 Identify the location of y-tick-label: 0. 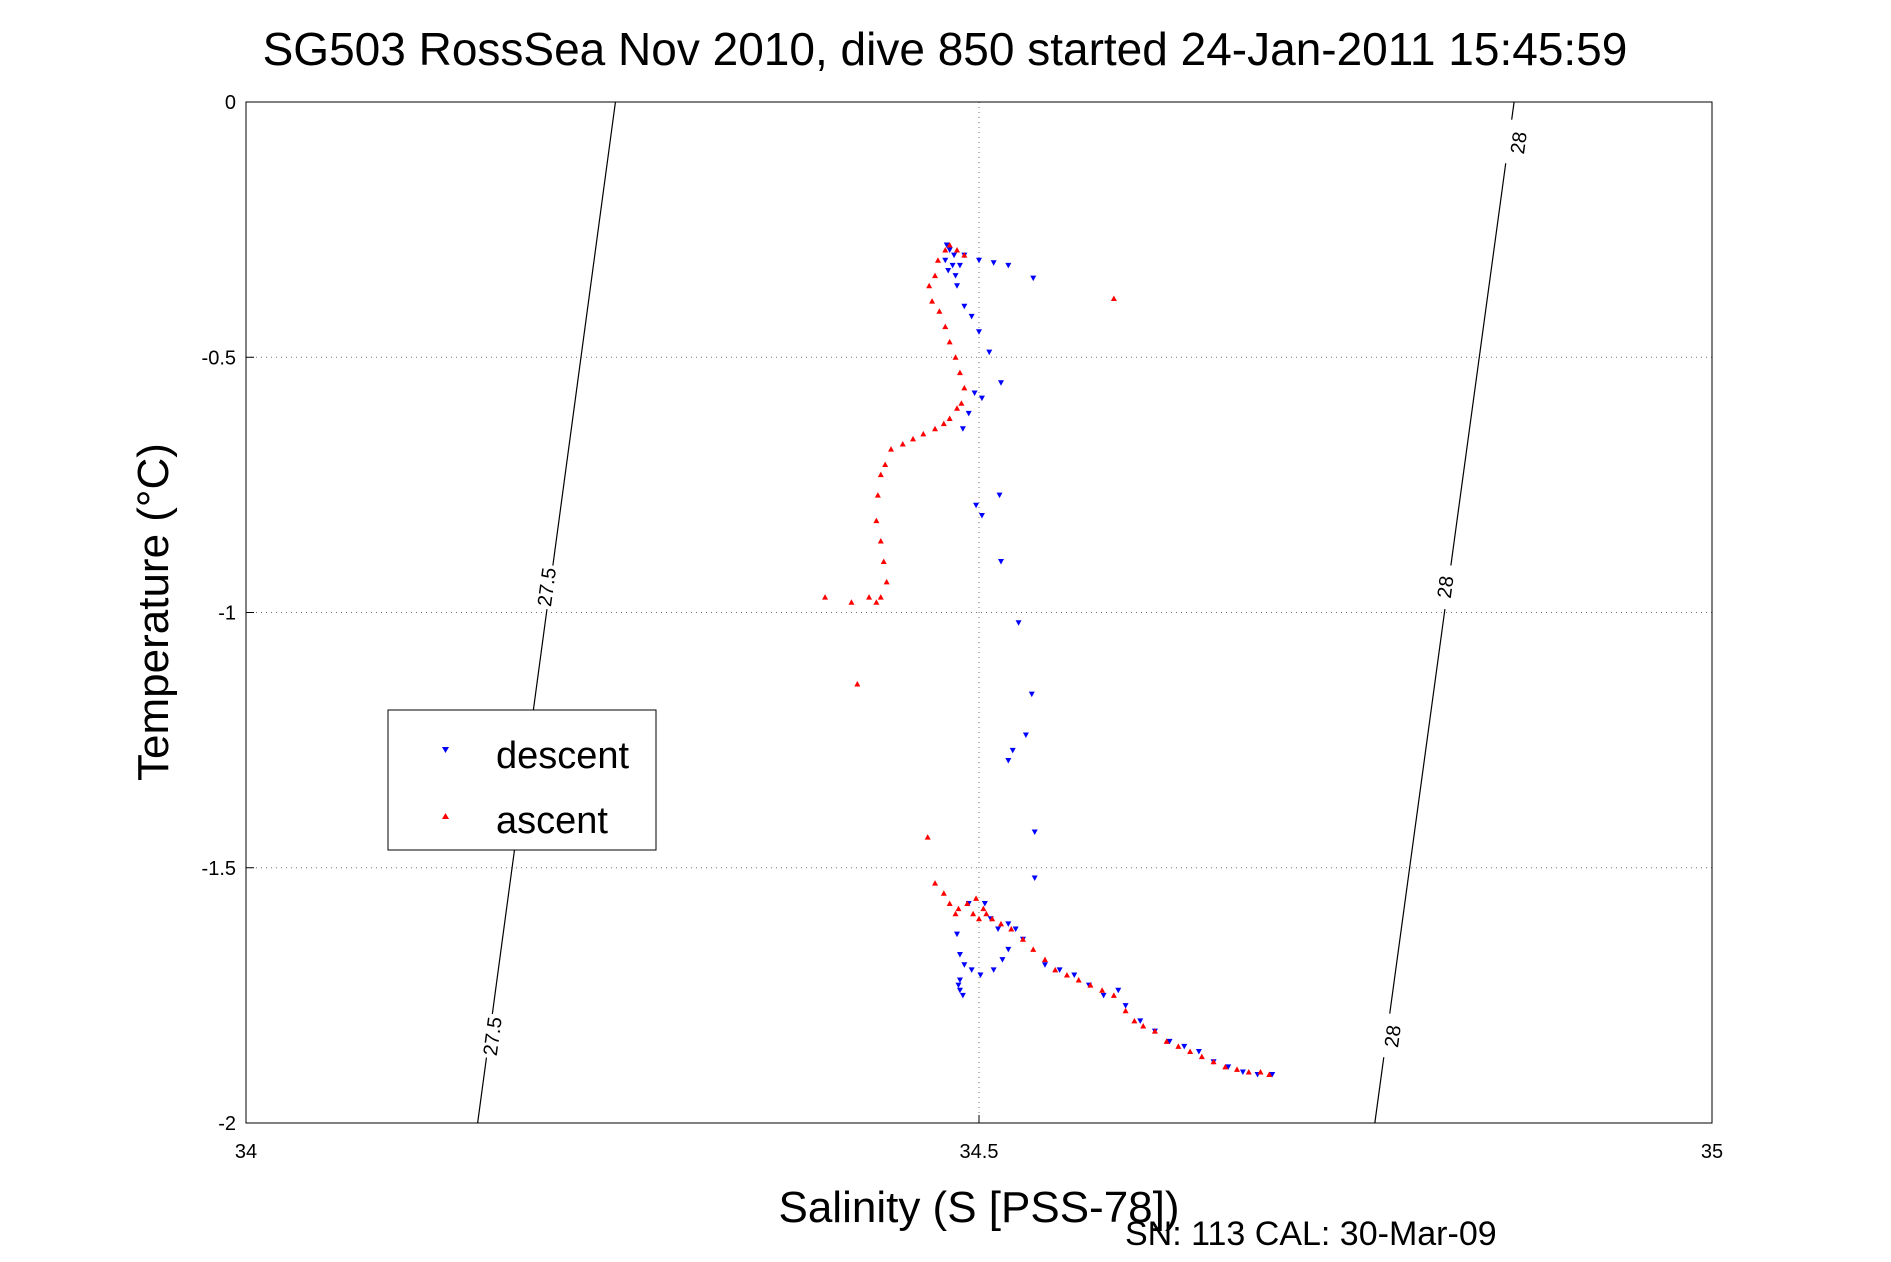
(230, 103).